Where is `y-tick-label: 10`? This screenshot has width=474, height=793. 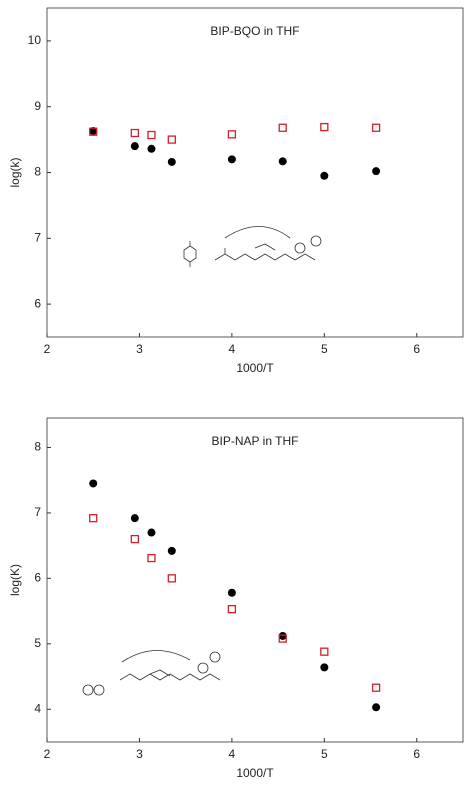 y-tick-label: 10 is located at coordinates (35, 40).